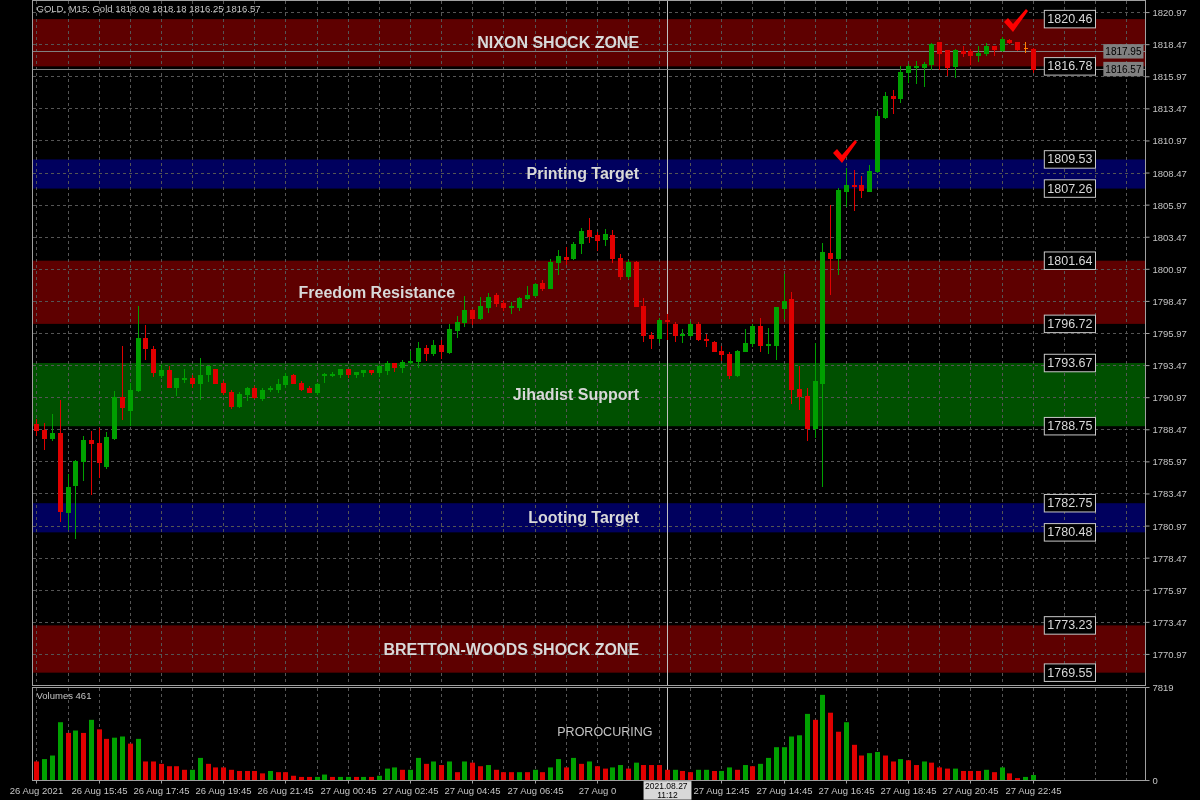 Image resolution: width=1200 pixels, height=800 pixels. I want to click on annotation: 1807.26, so click(1070, 188).